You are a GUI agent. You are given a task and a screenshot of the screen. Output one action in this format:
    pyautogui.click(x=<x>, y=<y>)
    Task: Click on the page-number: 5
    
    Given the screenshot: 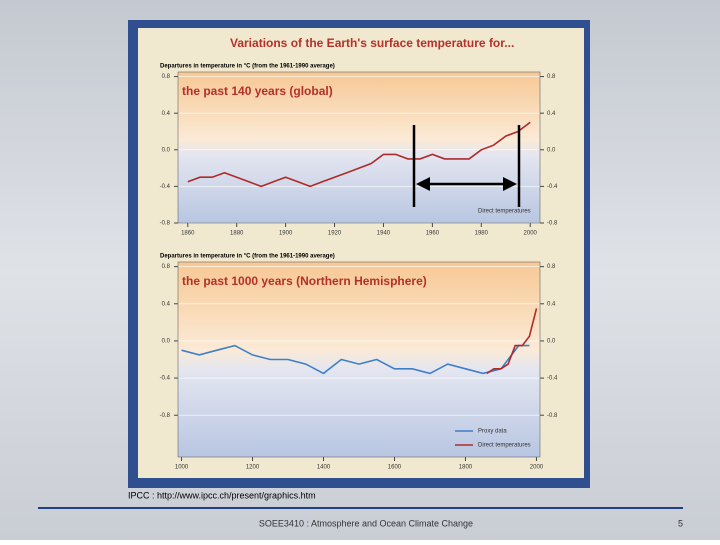 What is the action you would take?
    pyautogui.click(x=680, y=523)
    